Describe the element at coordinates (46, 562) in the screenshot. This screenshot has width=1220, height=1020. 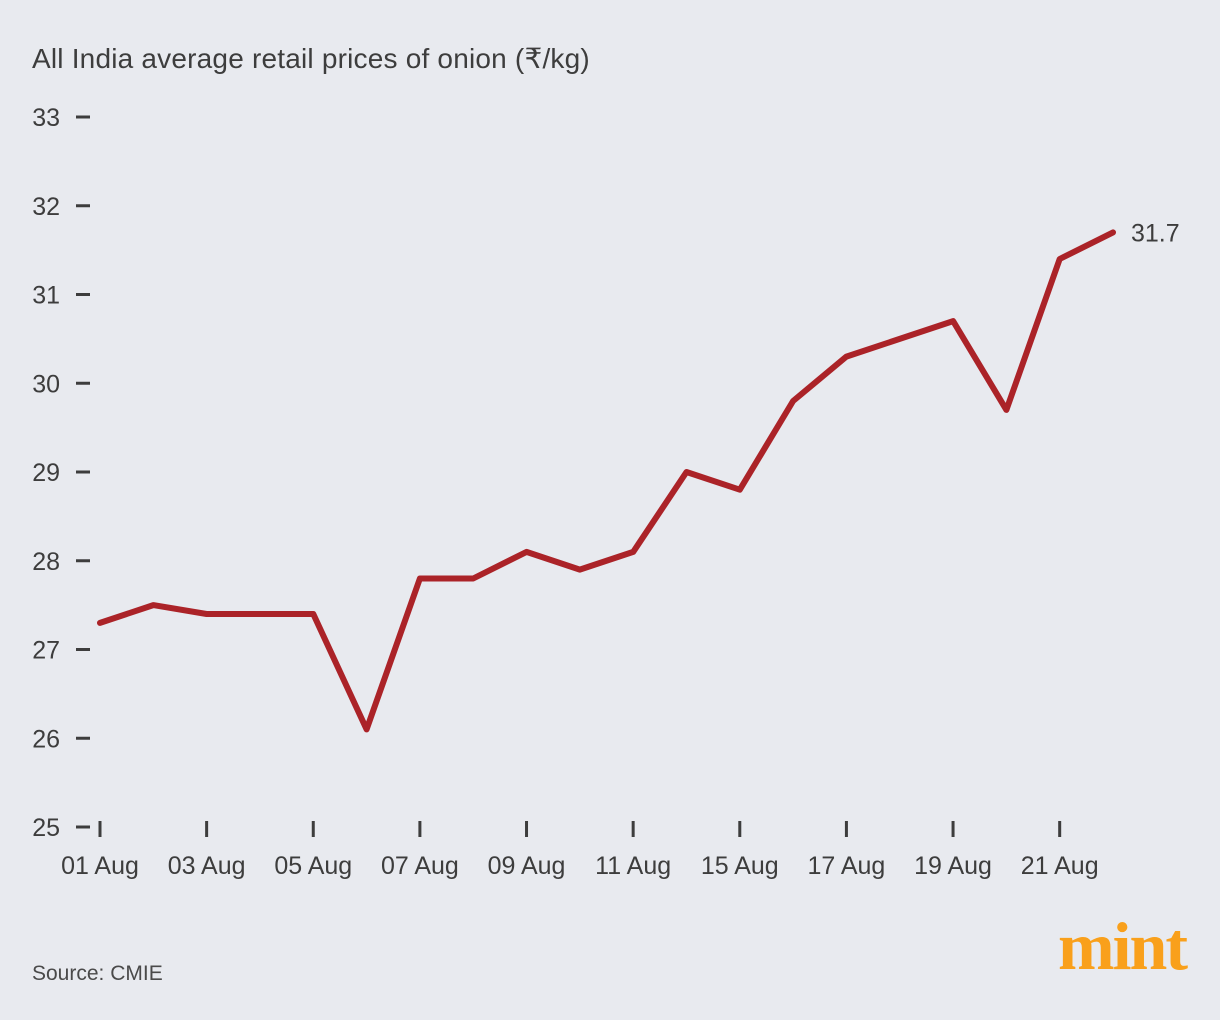
I see `y-tick-label: 28` at that location.